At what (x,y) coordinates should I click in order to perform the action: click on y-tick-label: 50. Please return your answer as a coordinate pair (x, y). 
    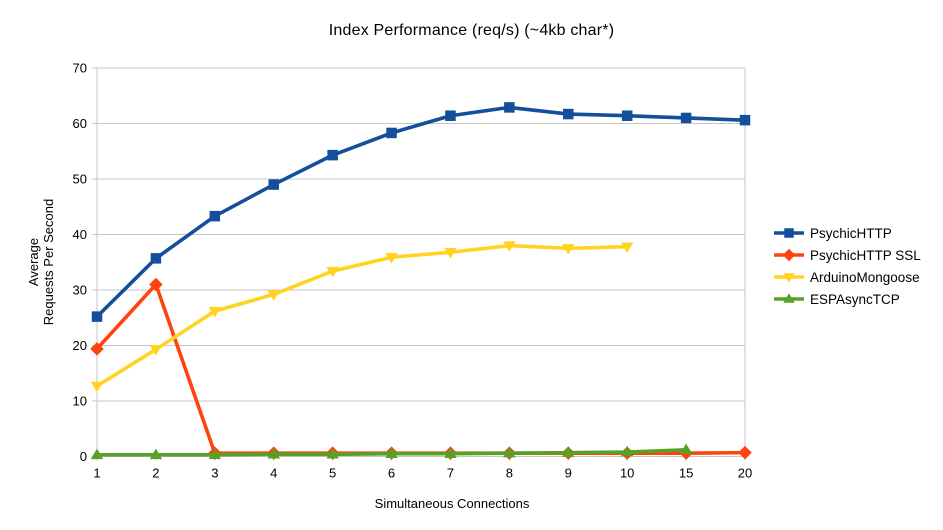
    Looking at the image, I should click on (80, 179).